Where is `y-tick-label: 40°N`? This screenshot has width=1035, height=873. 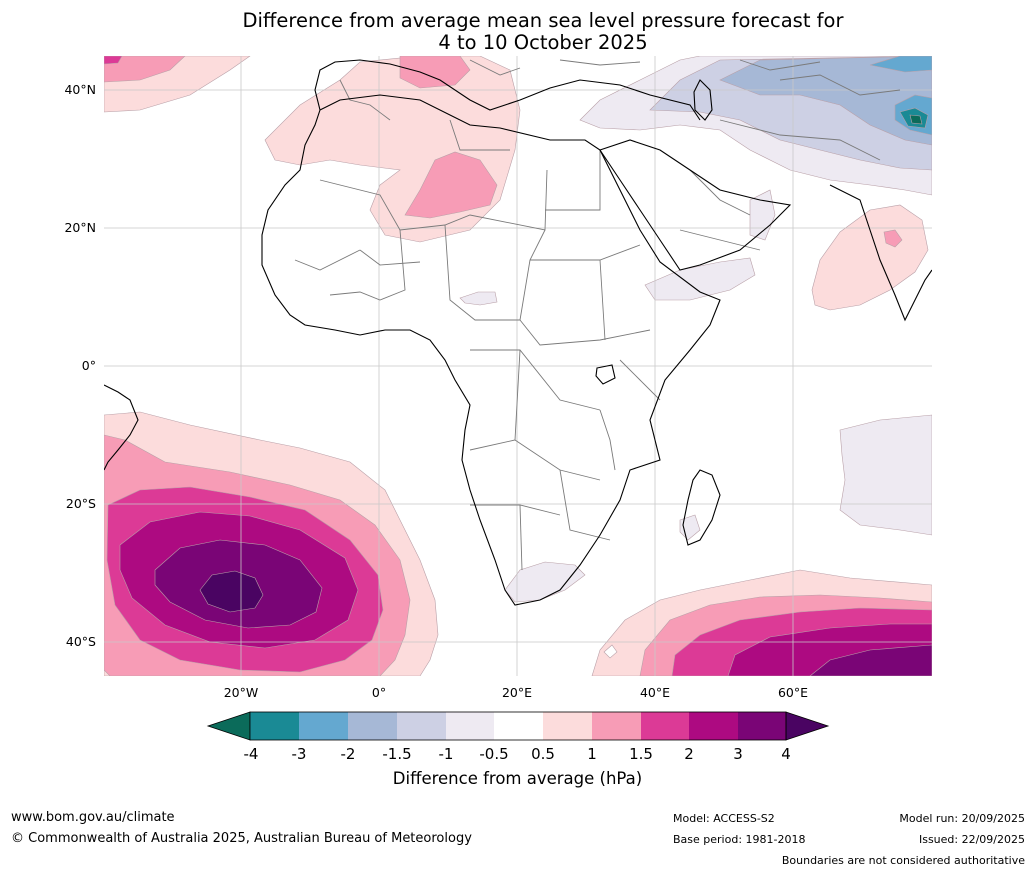
y-tick-label: 40°N is located at coordinates (80, 89).